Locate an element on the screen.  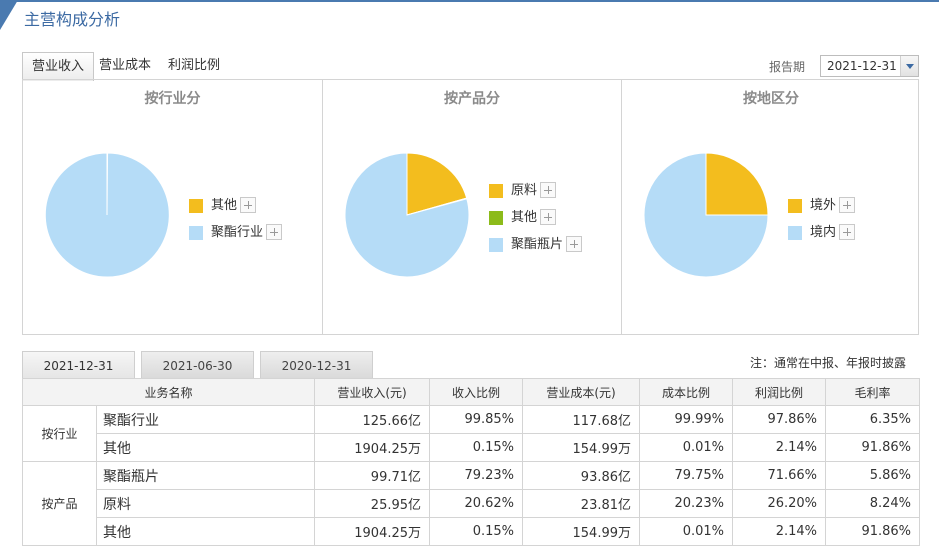
legend-label-domestic: 境内 is located at coordinates (823, 232).